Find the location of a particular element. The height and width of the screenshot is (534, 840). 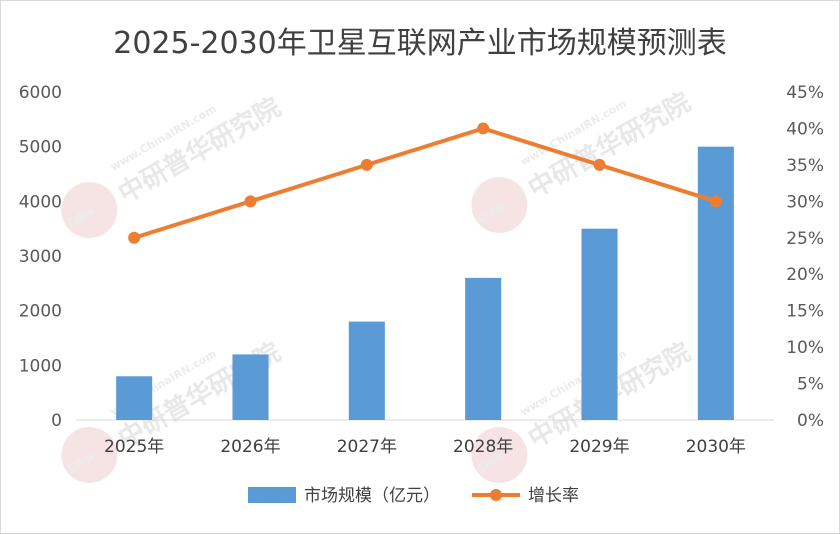

legend-line-marker is located at coordinates (496, 495).